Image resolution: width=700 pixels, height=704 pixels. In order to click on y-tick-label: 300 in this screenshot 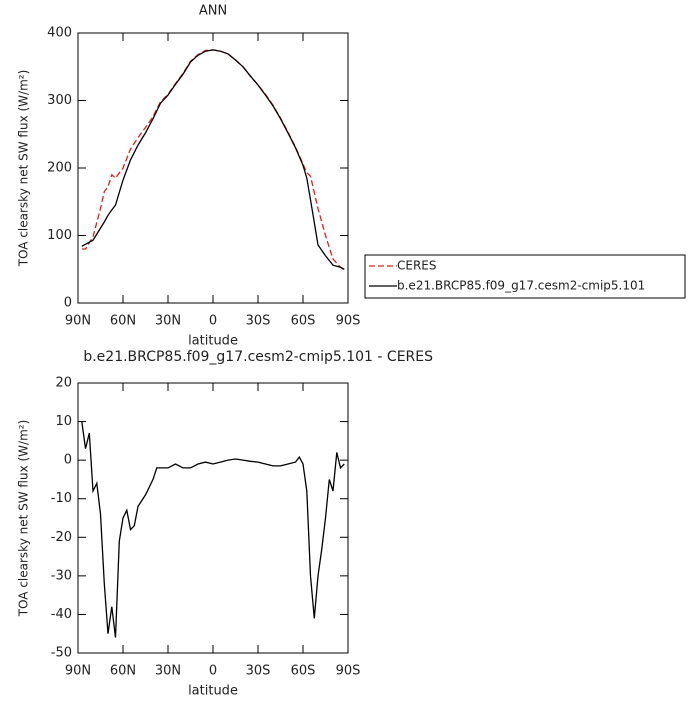, I will do `click(59, 100)`.